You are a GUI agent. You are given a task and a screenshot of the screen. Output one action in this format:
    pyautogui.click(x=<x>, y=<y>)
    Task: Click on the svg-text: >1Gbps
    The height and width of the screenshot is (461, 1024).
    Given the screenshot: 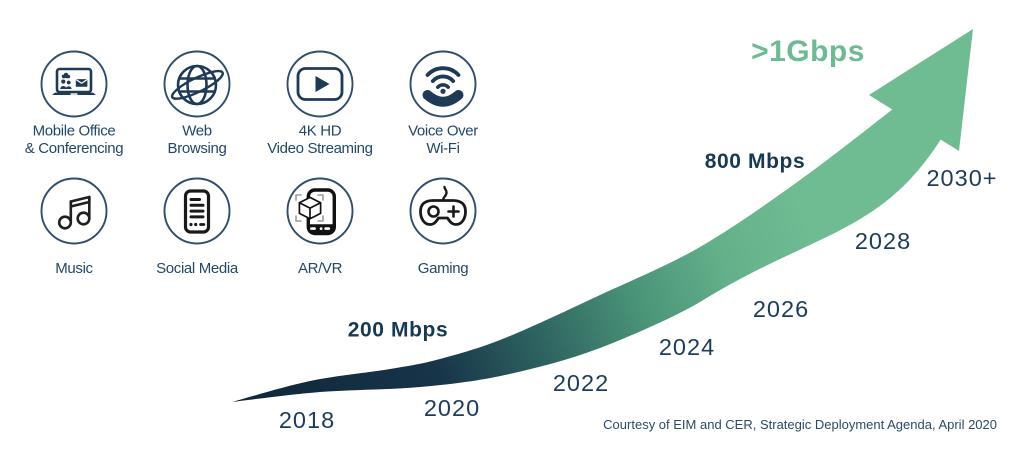 What is the action you would take?
    pyautogui.click(x=808, y=51)
    